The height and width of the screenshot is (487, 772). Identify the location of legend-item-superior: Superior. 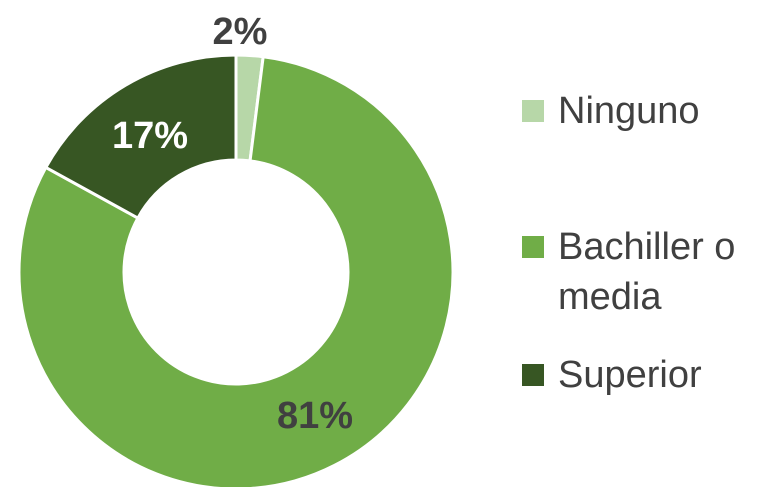
(645, 375).